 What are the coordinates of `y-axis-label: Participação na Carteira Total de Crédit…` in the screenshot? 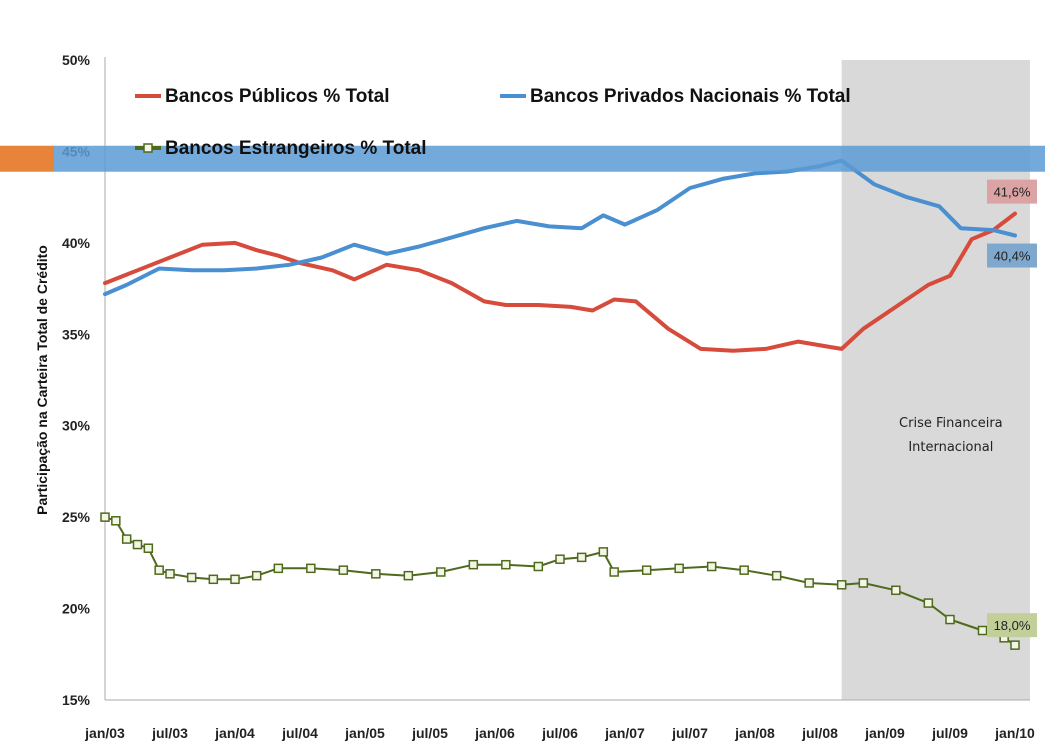 It's located at (42, 380).